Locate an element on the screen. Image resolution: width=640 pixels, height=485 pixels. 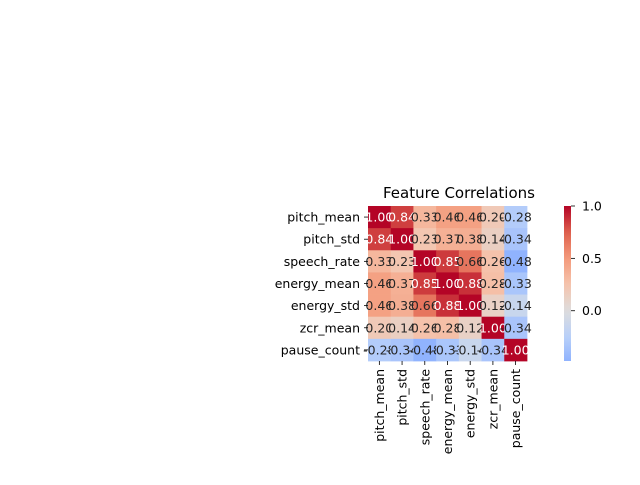
chart-title: Feature Correlations is located at coordinates (459, 193).